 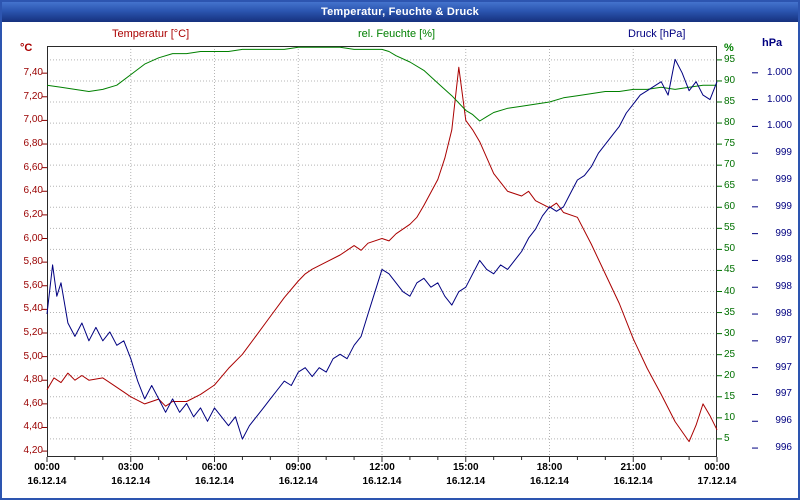 What do you see at coordinates (33, 403) in the screenshot?
I see `temperature-axis-tick-label: 4,60` at bounding box center [33, 403].